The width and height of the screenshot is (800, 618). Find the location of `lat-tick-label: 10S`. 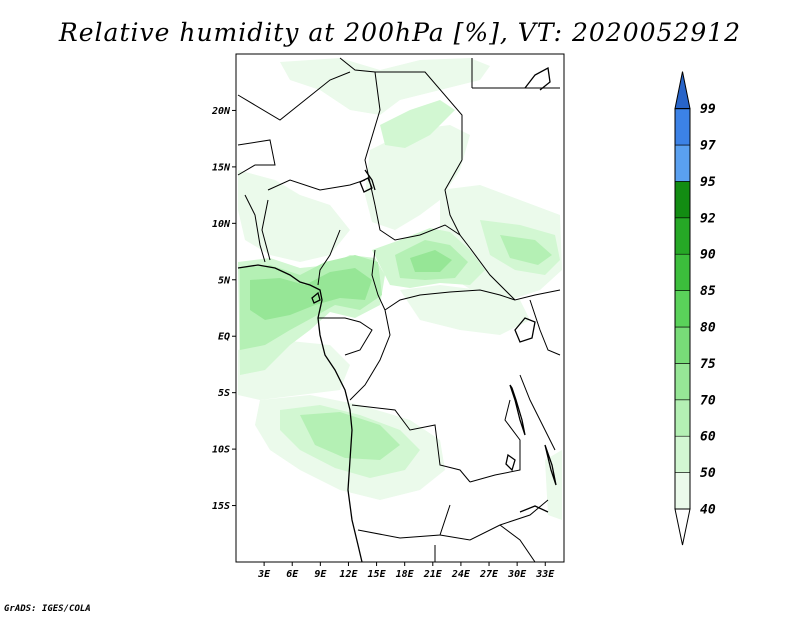

lat-tick-label: 10S is located at coordinates (221, 450).